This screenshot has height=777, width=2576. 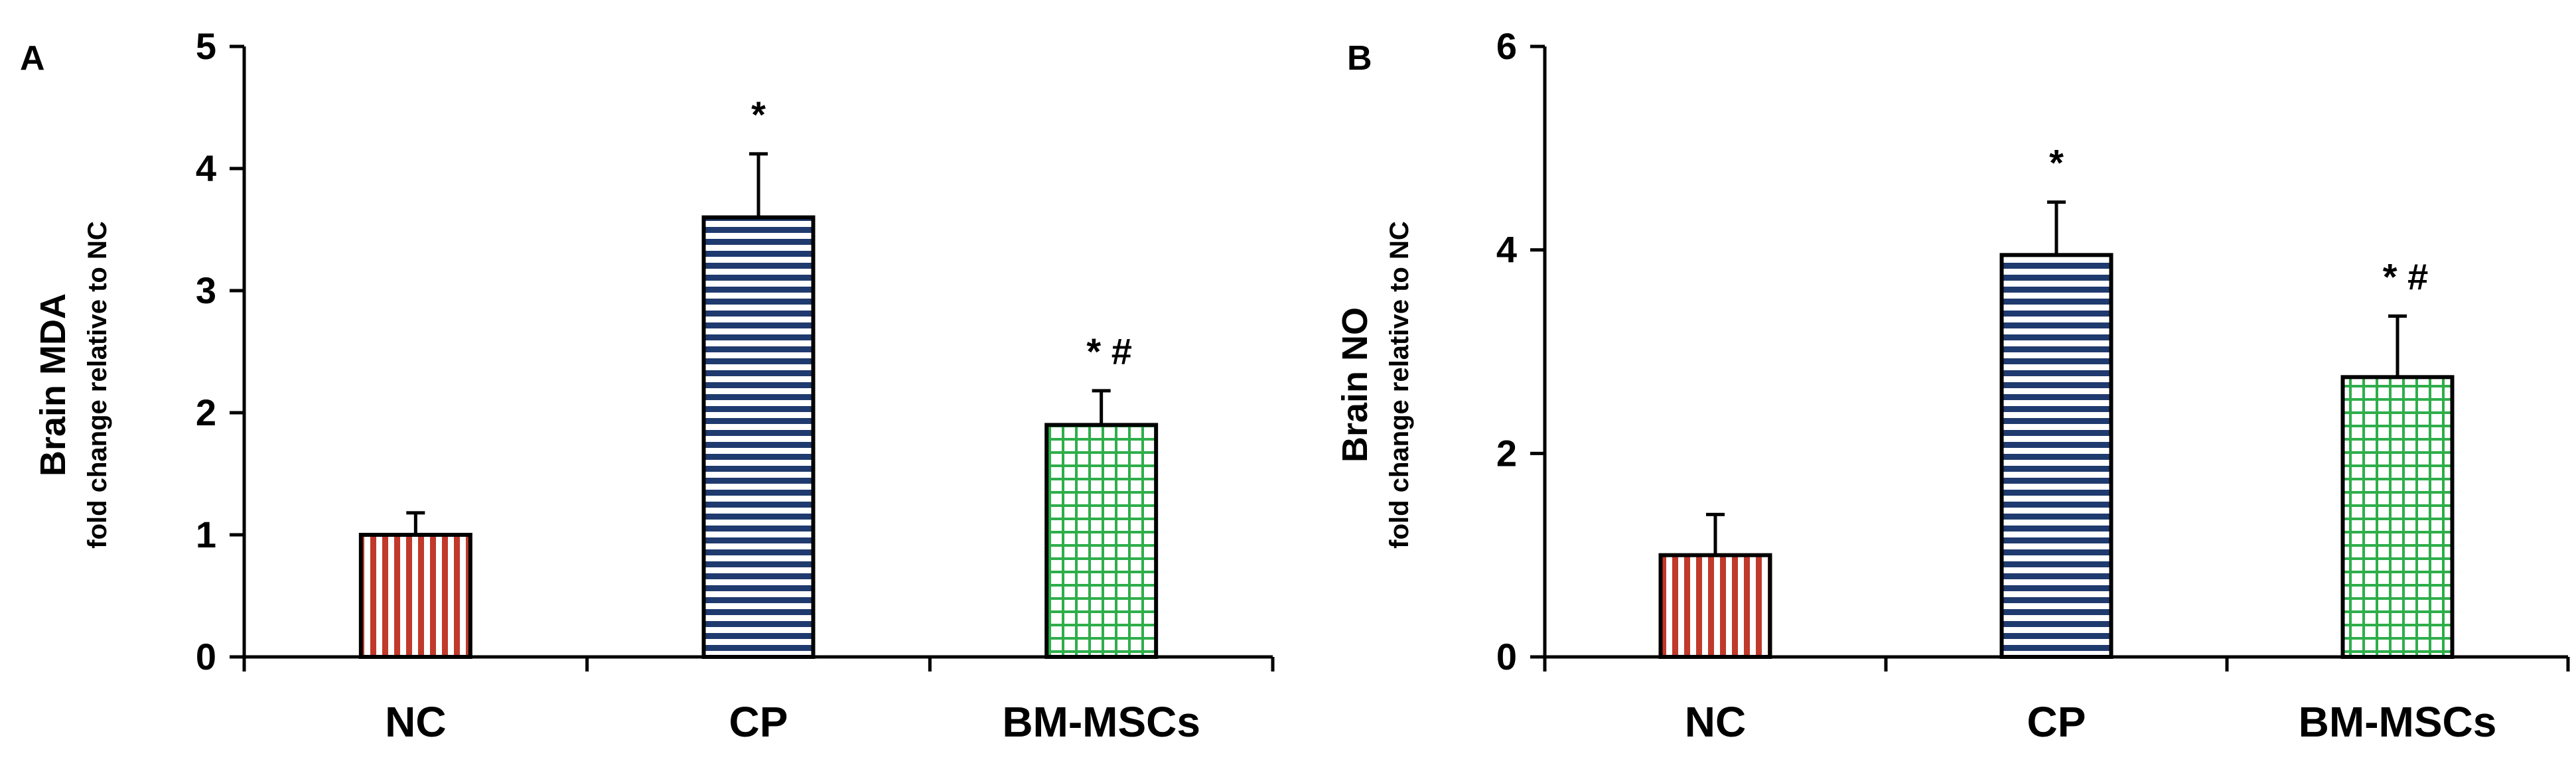 What do you see at coordinates (1101, 722) in the screenshot?
I see `x-tick-label-a-2: BM-MSCs` at bounding box center [1101, 722].